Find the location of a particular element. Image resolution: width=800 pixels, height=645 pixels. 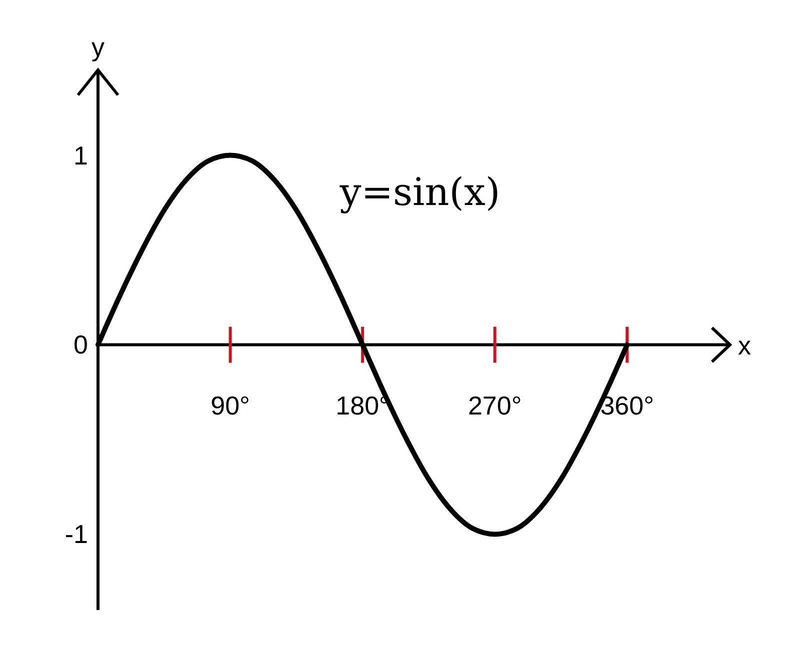

annotation: y=sin(x) is located at coordinates (419, 192).